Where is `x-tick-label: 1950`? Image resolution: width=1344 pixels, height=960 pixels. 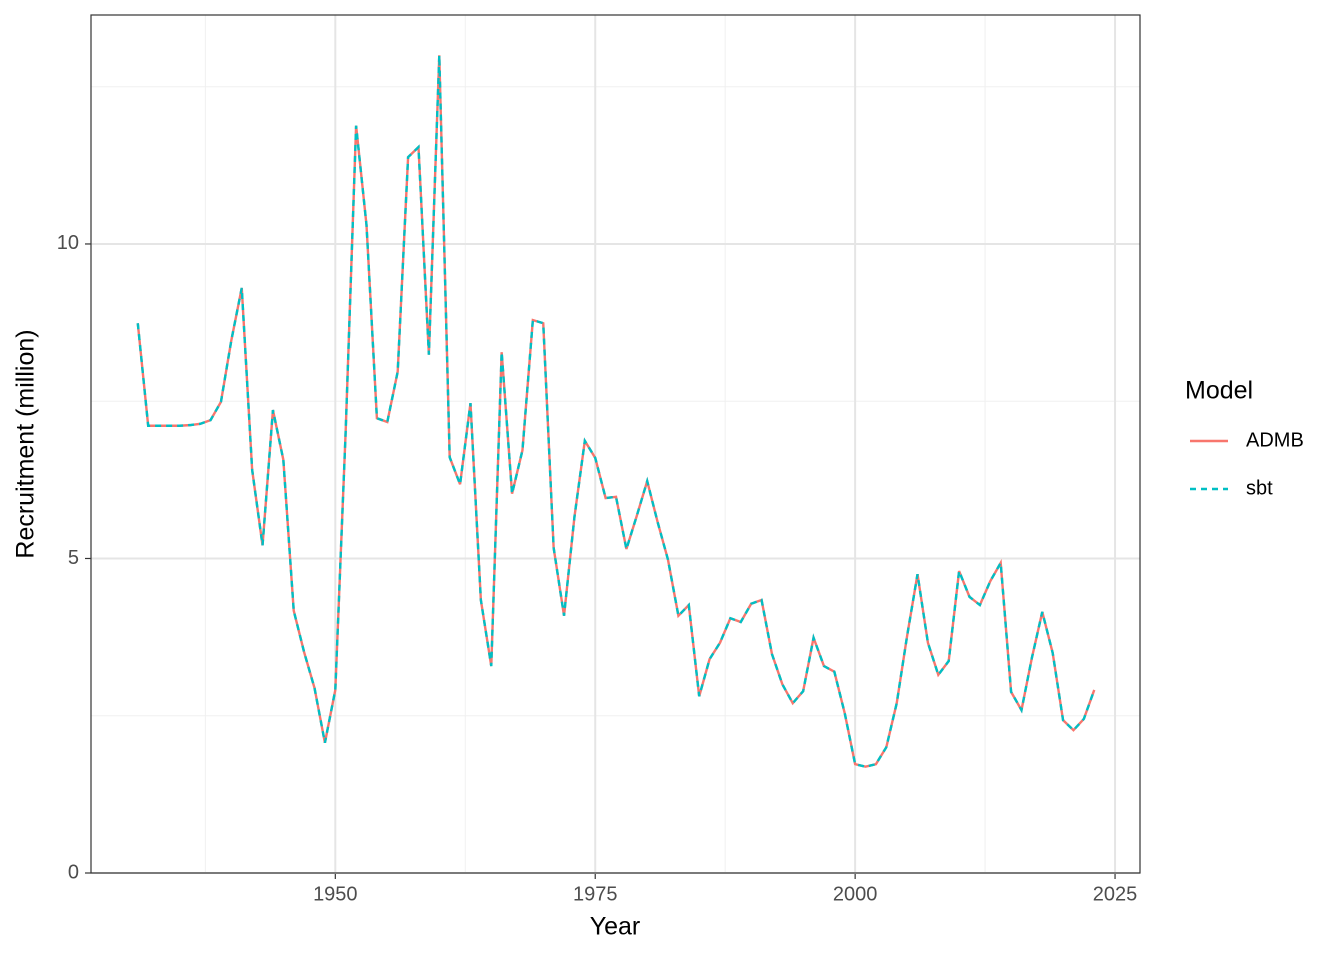 x-tick-label: 1950 is located at coordinates (335, 894).